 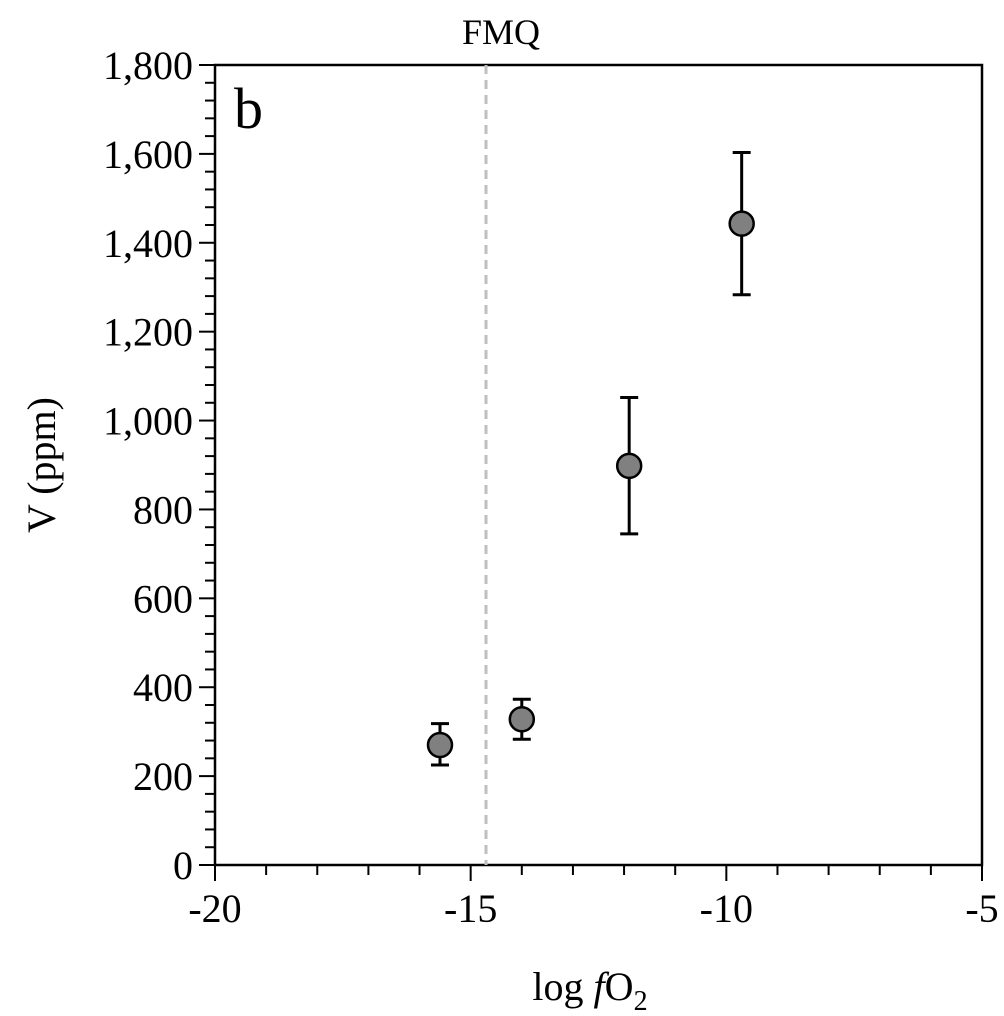 I want to click on y-tick-label: 1,600, so click(x=148, y=154).